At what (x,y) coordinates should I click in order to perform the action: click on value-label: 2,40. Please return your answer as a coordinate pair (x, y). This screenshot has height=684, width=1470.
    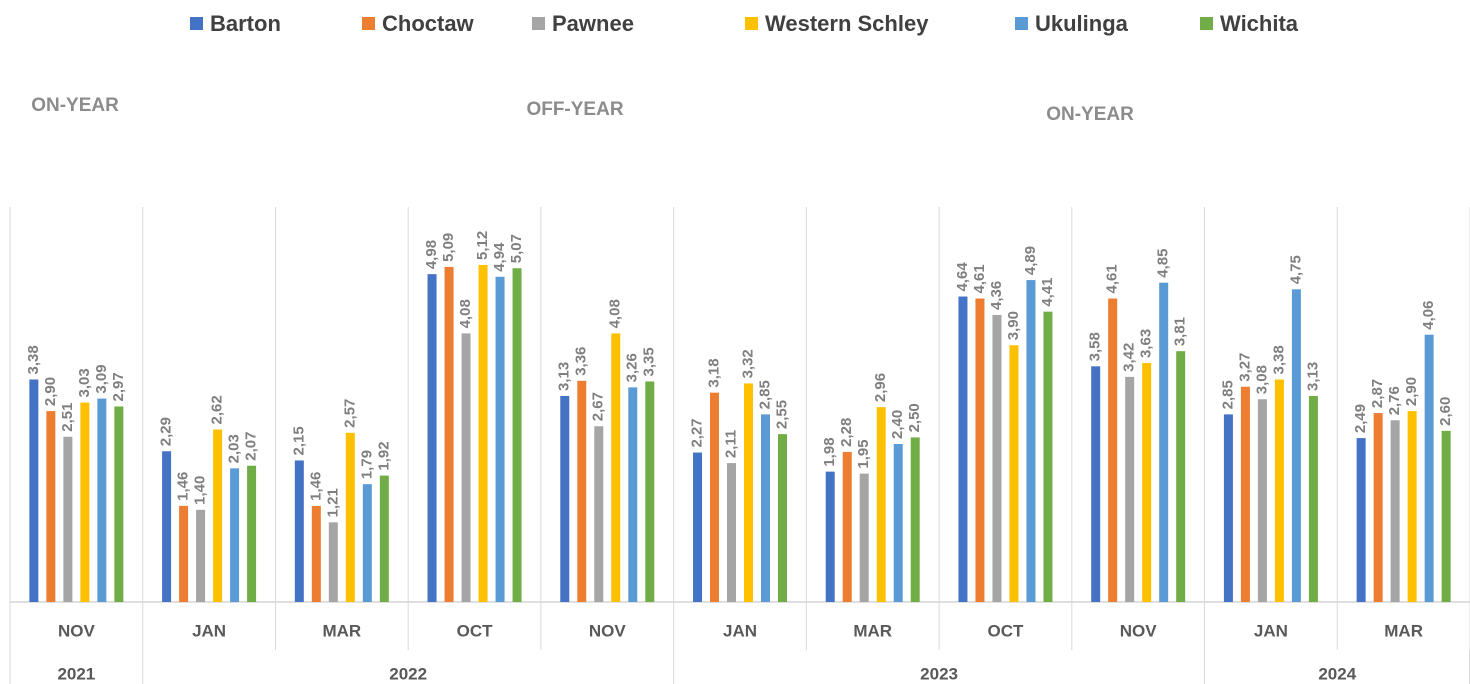
    Looking at the image, I should click on (897, 424).